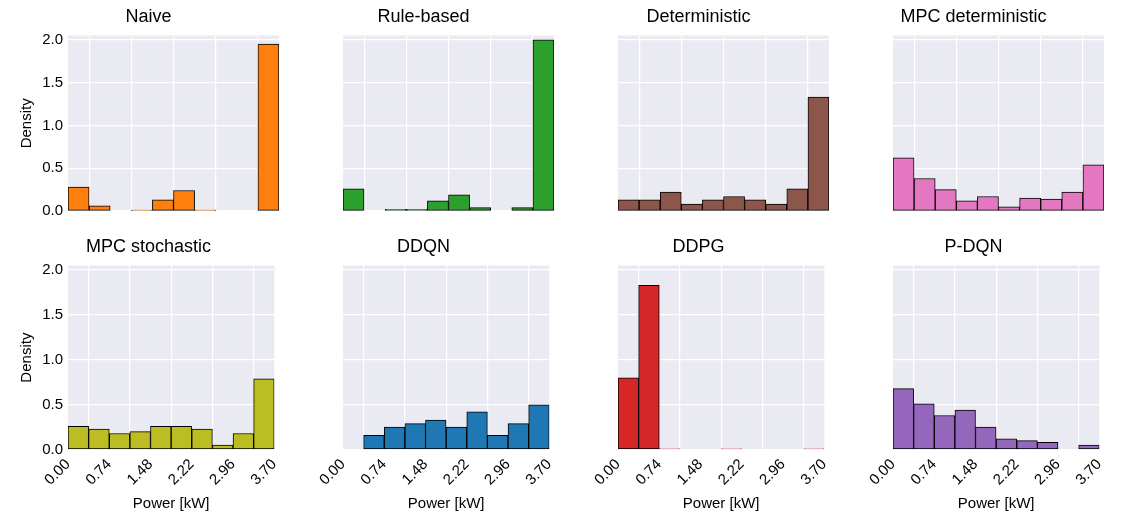  I want to click on chart-title: Naive, so click(148, 15).